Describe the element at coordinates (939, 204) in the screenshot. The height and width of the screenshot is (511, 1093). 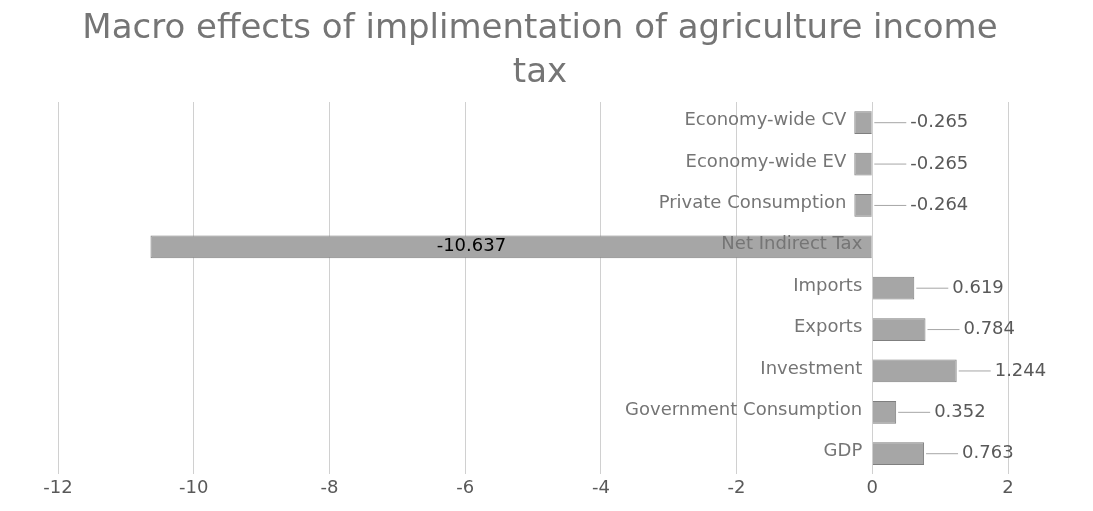
I see `data-label: -0.264` at that location.